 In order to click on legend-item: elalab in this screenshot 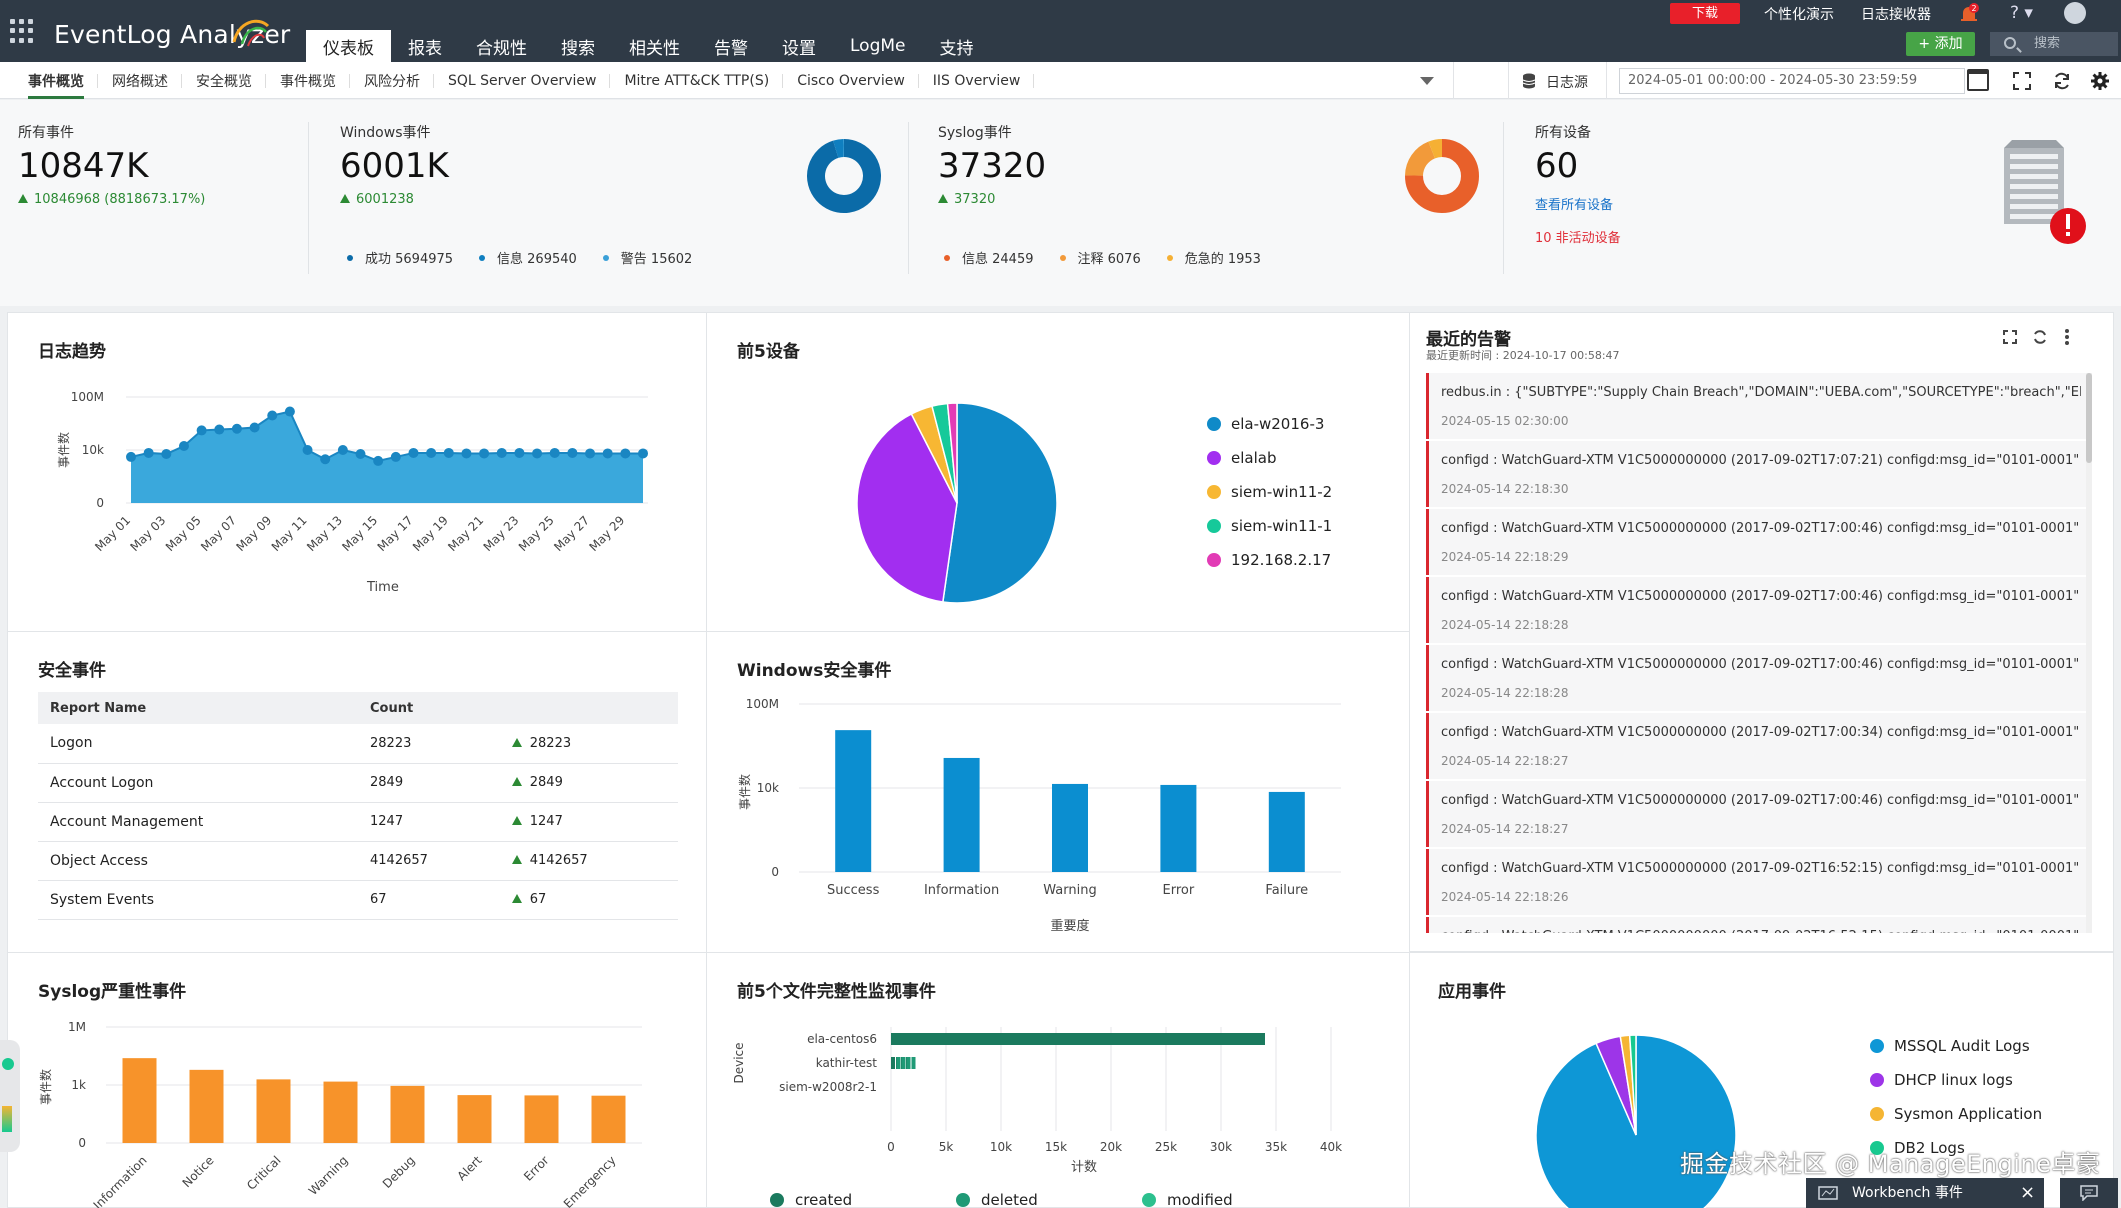, I will do `click(1241, 458)`.